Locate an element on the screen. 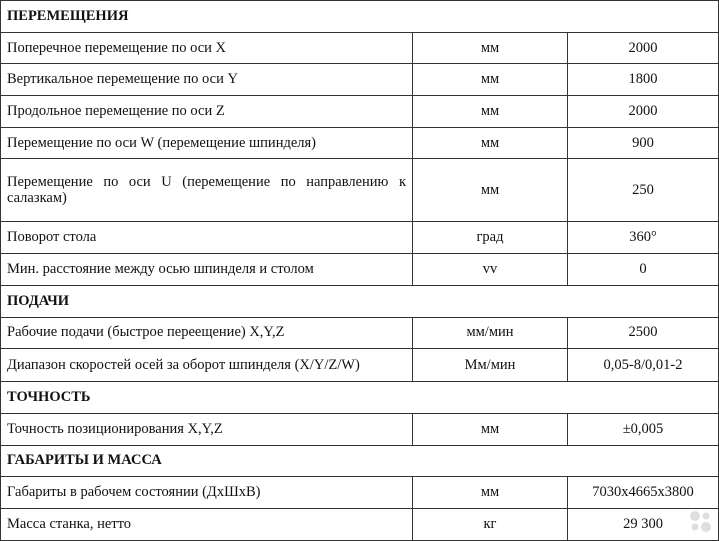  section-title: ТОЧНОСТЬ is located at coordinates (359, 397).